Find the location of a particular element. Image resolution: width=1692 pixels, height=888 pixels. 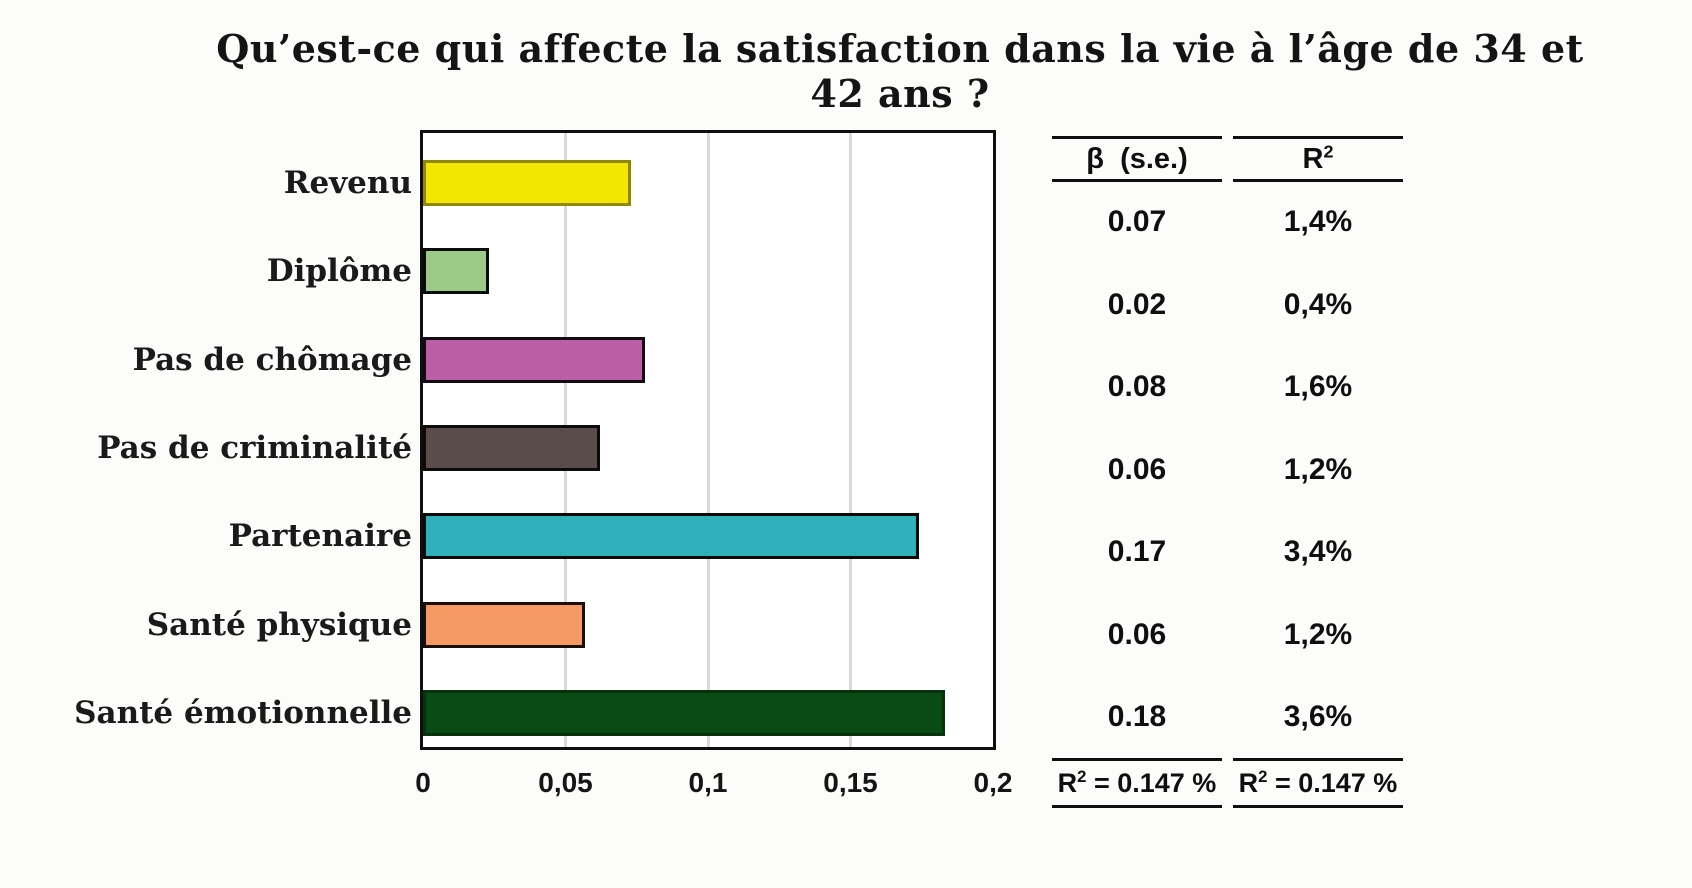

r2-column-header: R2 is located at coordinates (1318, 159).